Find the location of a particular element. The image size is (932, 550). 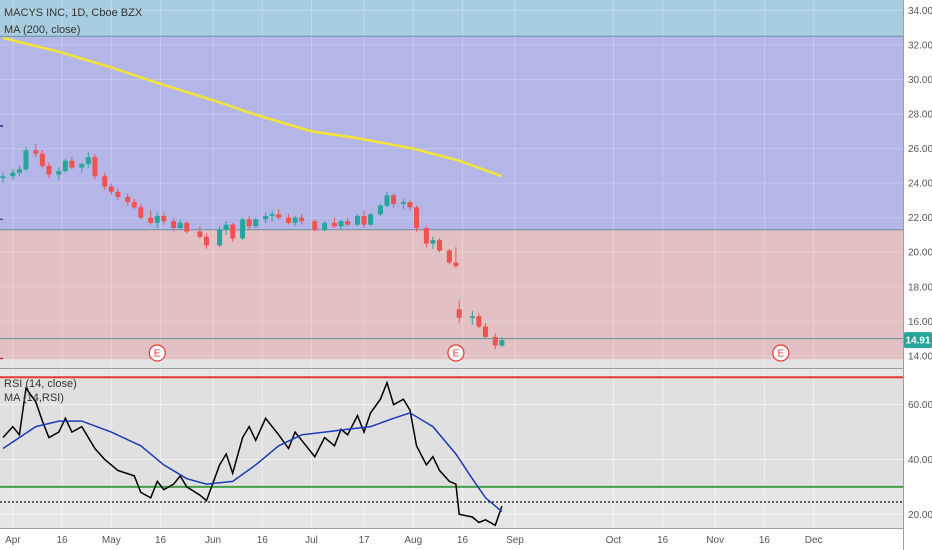

time-tick-label: Aug is located at coordinates (413, 540).